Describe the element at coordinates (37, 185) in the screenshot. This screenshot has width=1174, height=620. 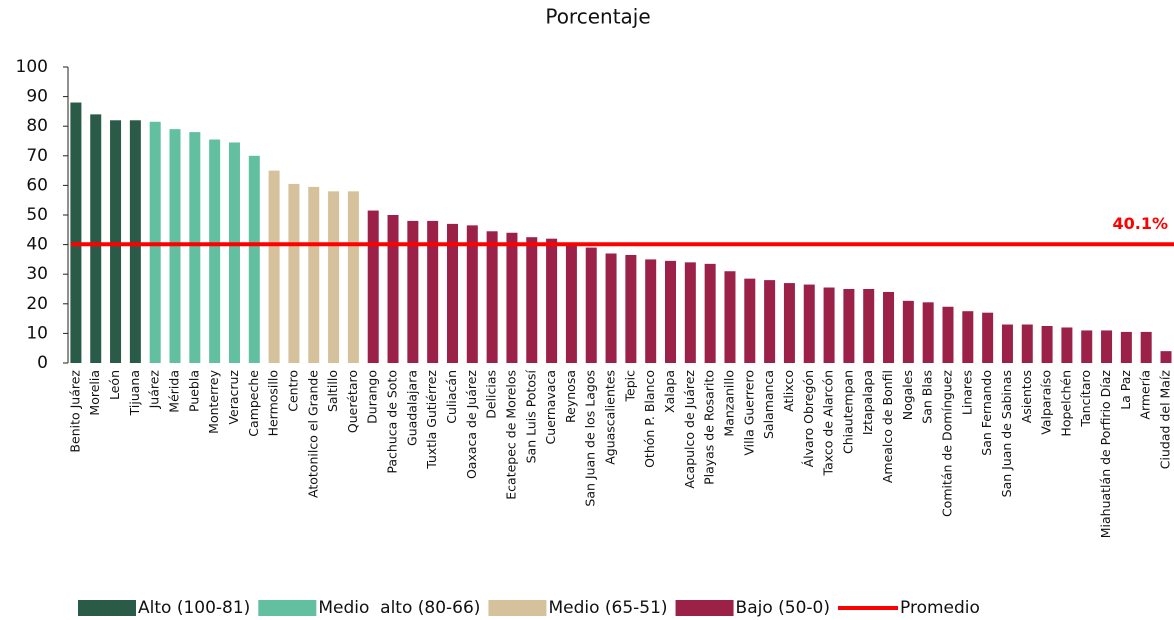
I see `y-tick-label: 60` at that location.